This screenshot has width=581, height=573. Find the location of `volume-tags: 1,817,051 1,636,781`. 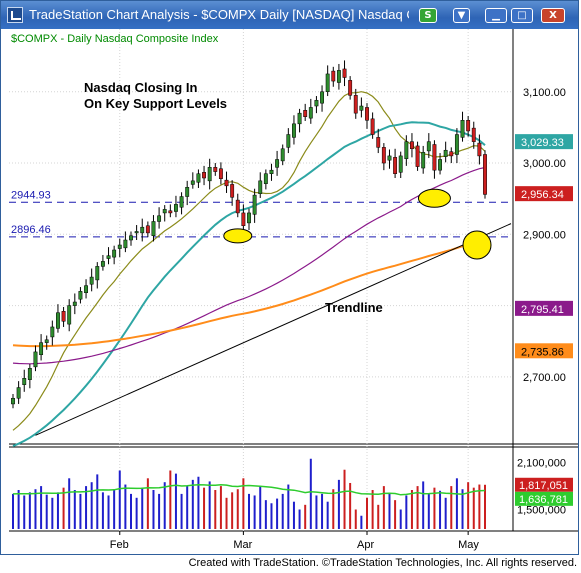

volume-tags: 1,817,051 1,636,781 is located at coordinates (544, 491).